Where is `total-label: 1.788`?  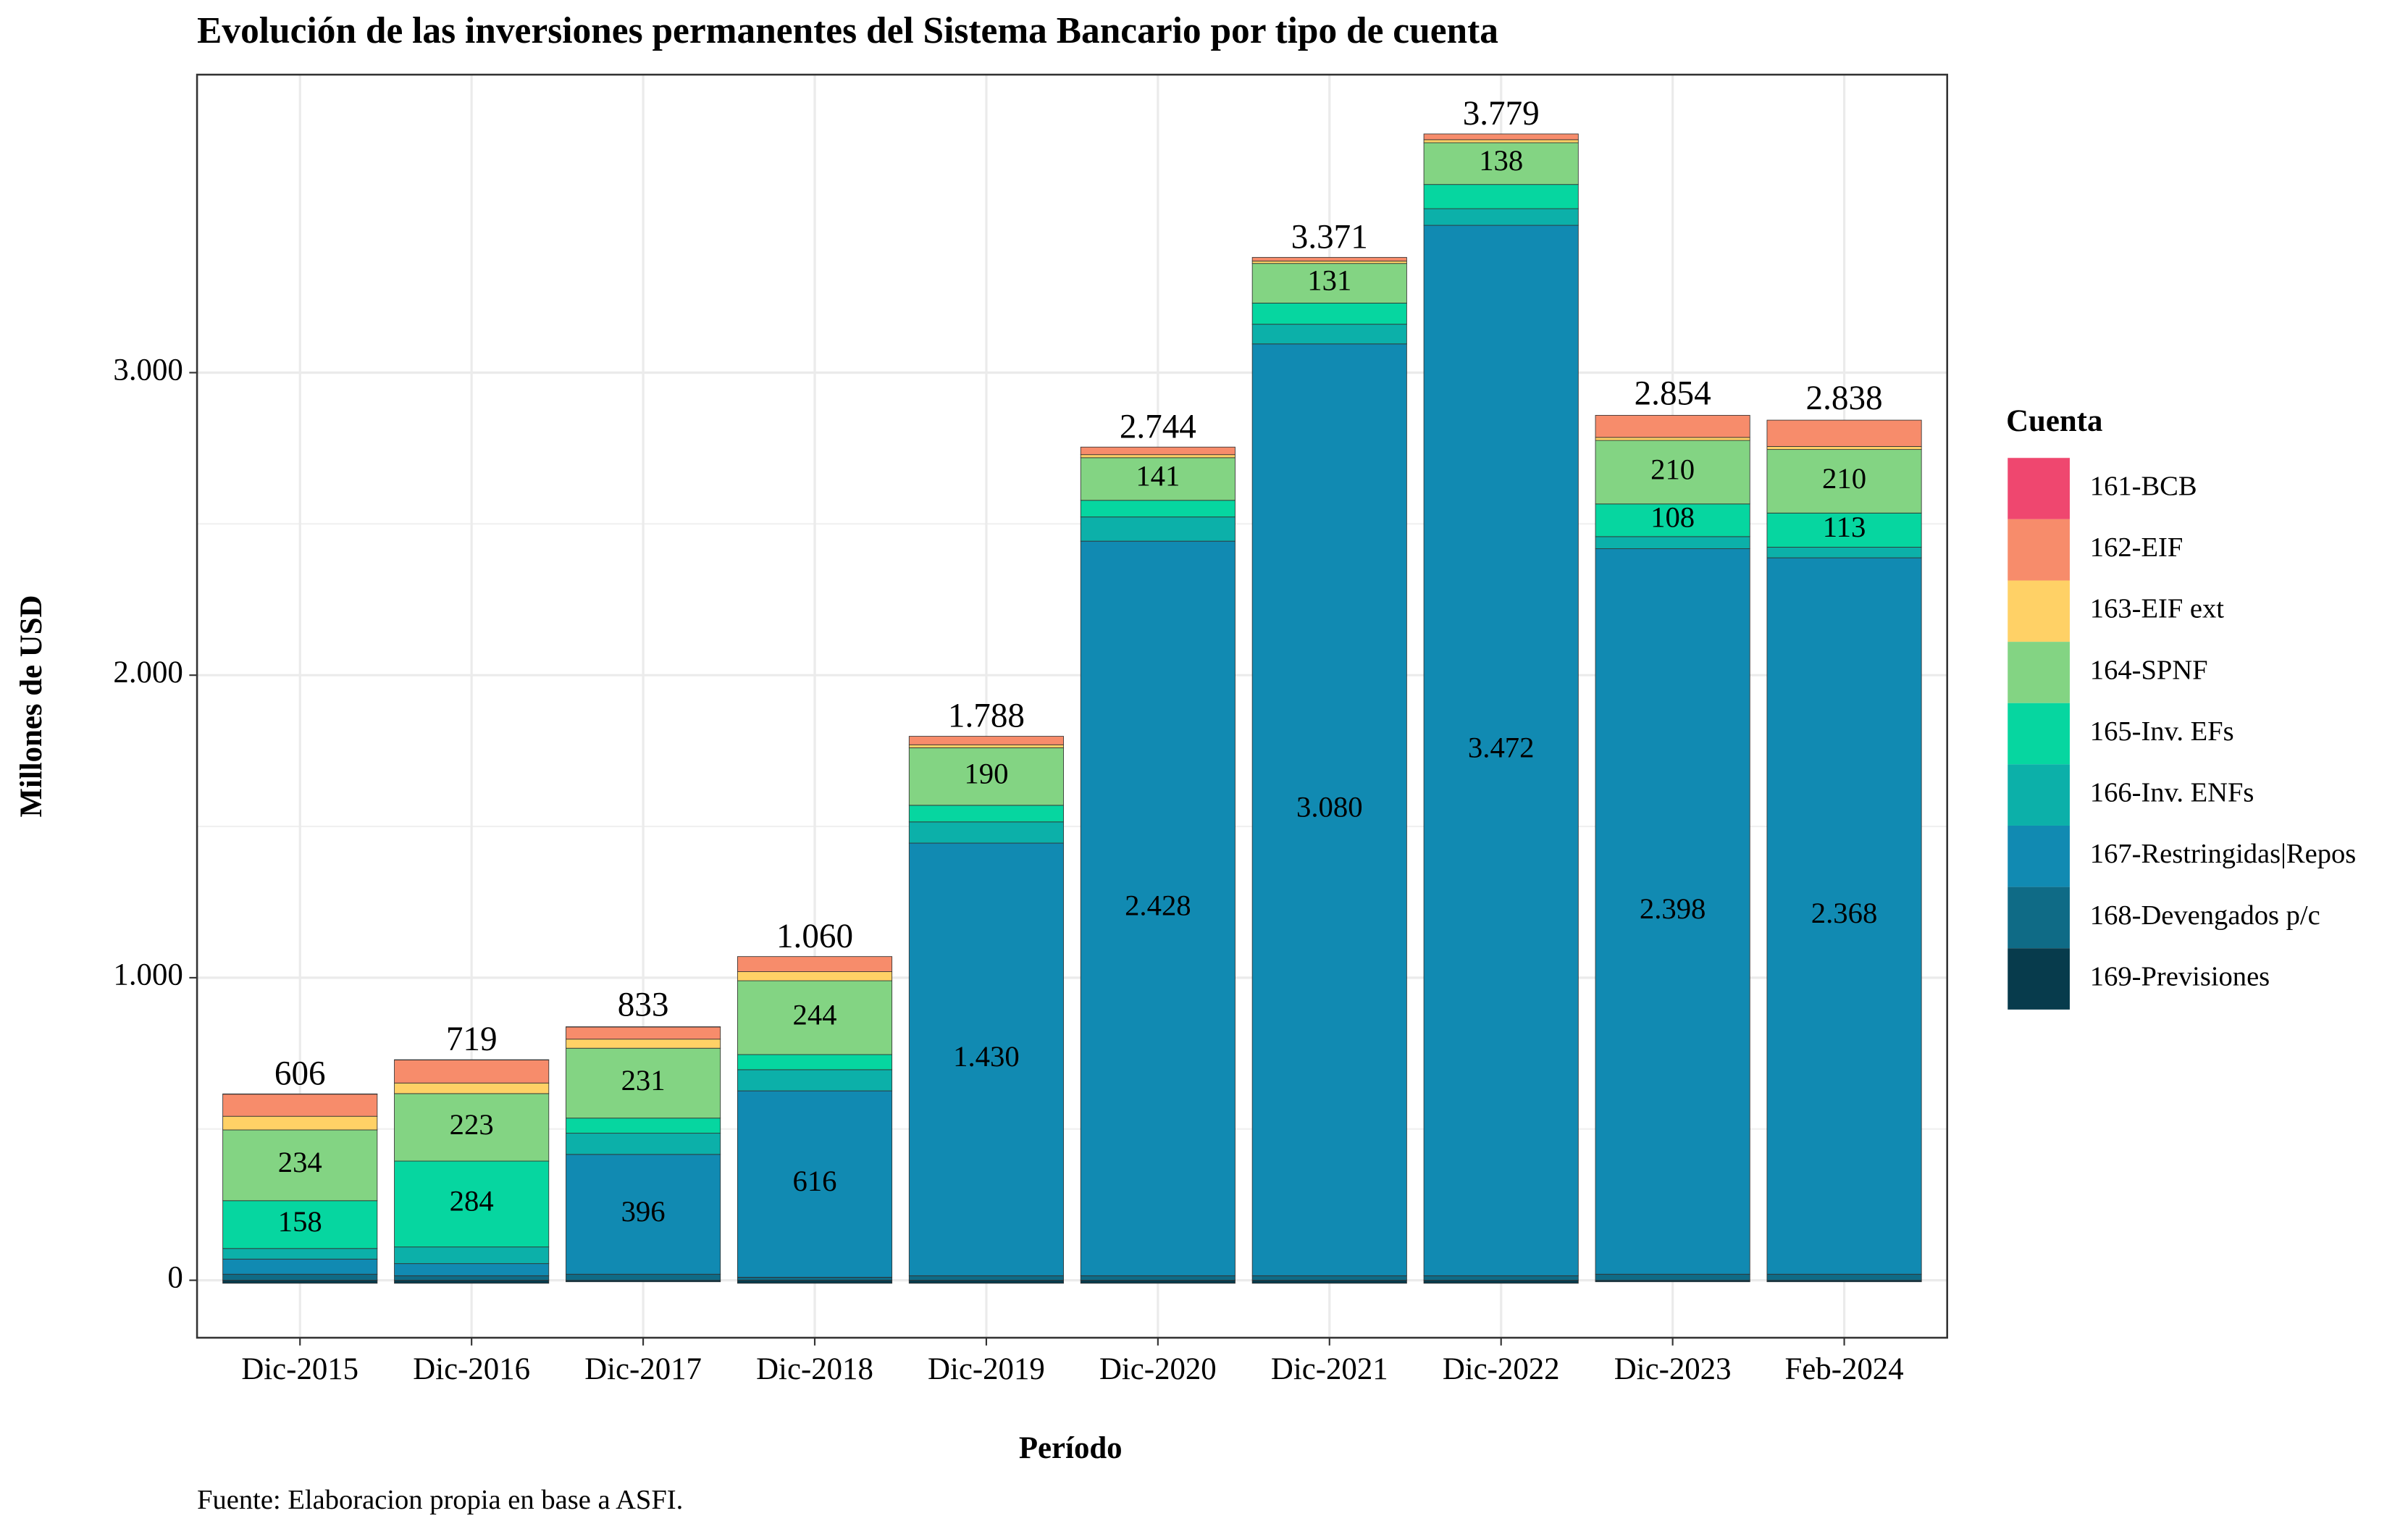
total-label: 1.788 is located at coordinates (987, 716).